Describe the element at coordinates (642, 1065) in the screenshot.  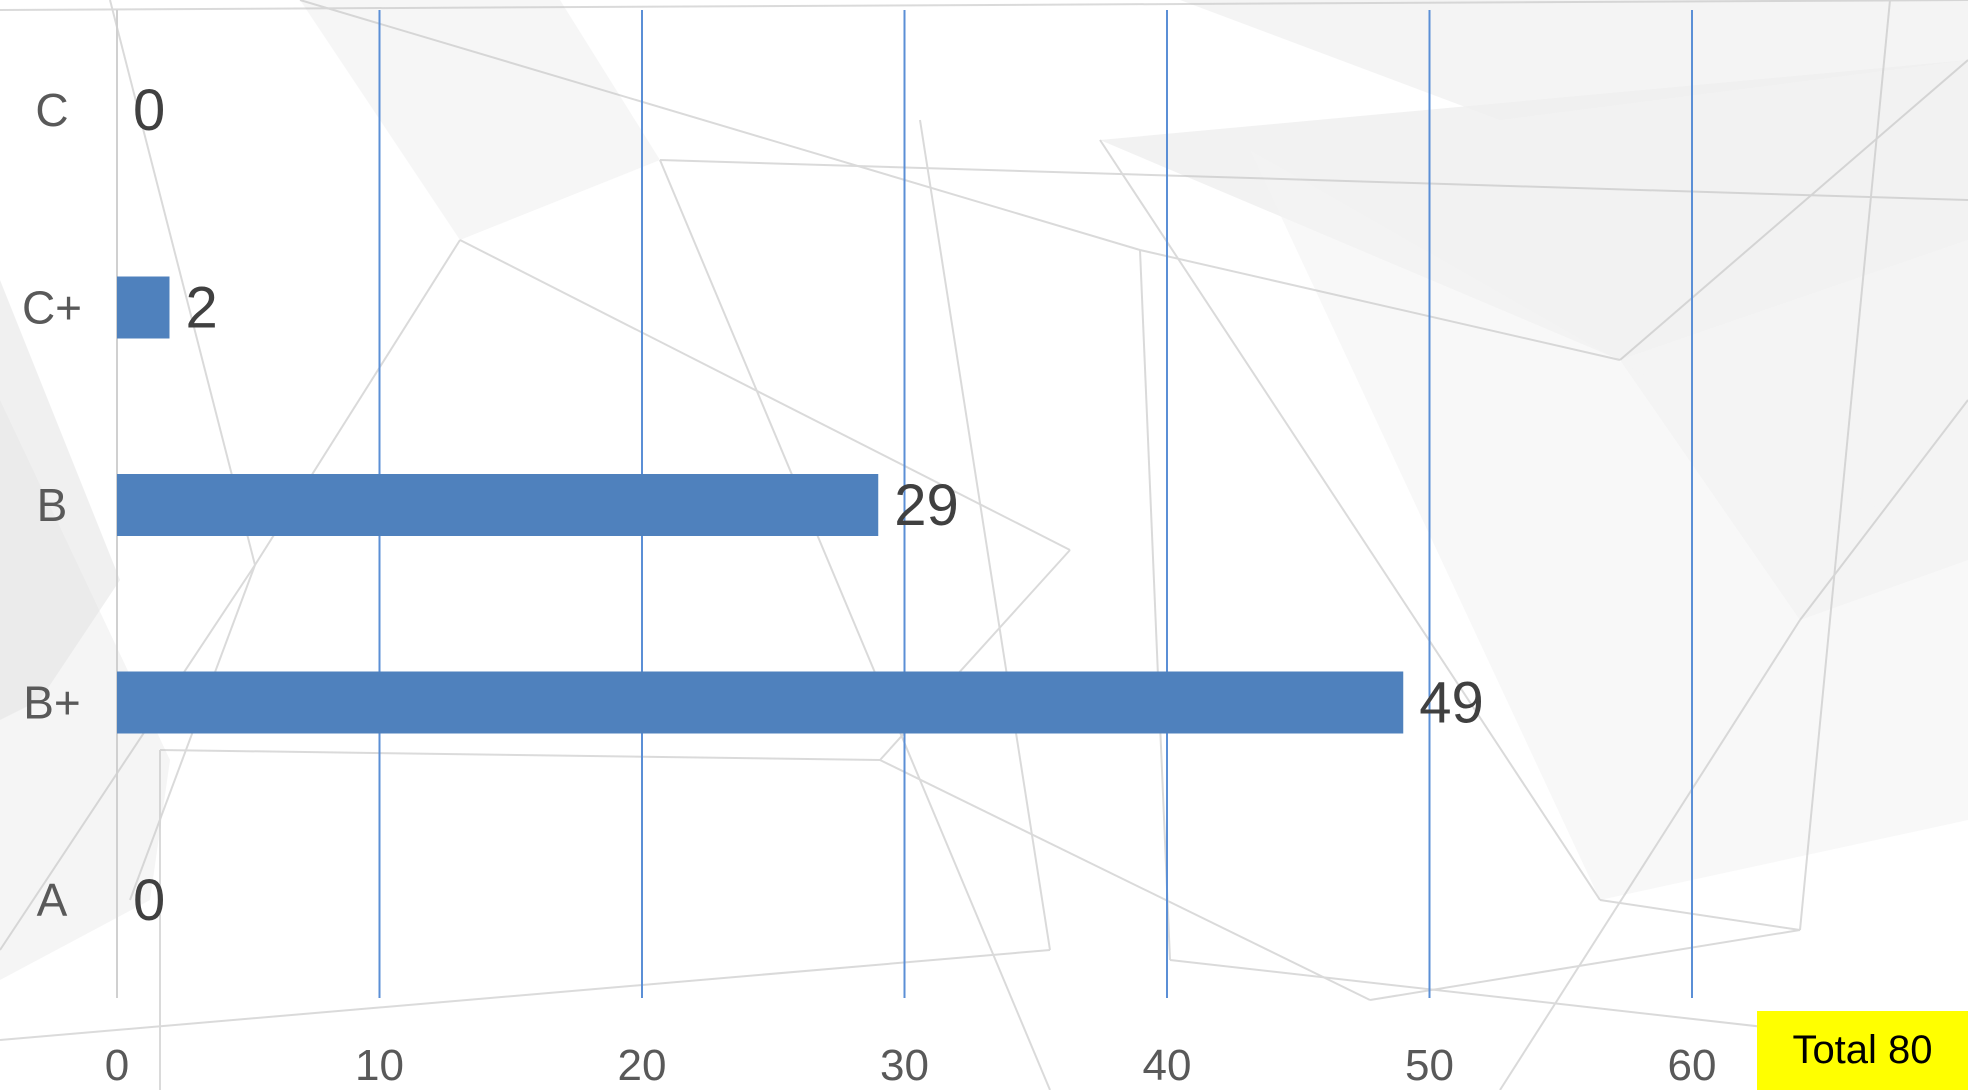
I see `x-tick-label: 20` at that location.